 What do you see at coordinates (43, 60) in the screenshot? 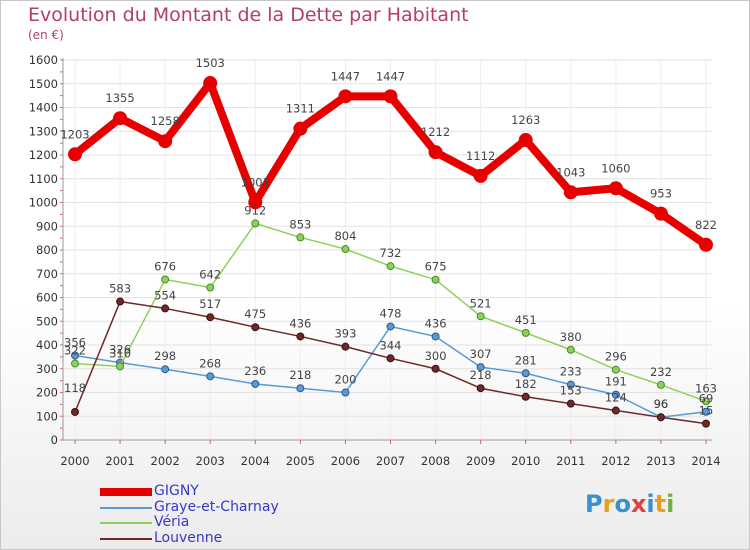
I see `y-tick-label: 1600` at bounding box center [43, 60].